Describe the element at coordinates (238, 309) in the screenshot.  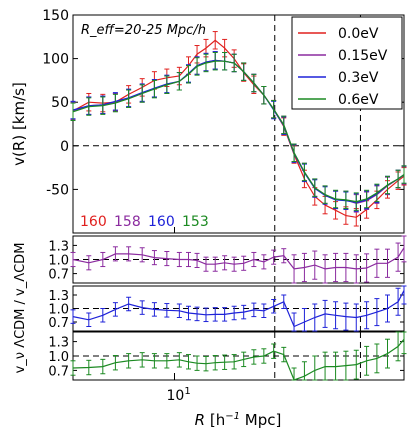
I see `ratio-series-1-line` at that location.